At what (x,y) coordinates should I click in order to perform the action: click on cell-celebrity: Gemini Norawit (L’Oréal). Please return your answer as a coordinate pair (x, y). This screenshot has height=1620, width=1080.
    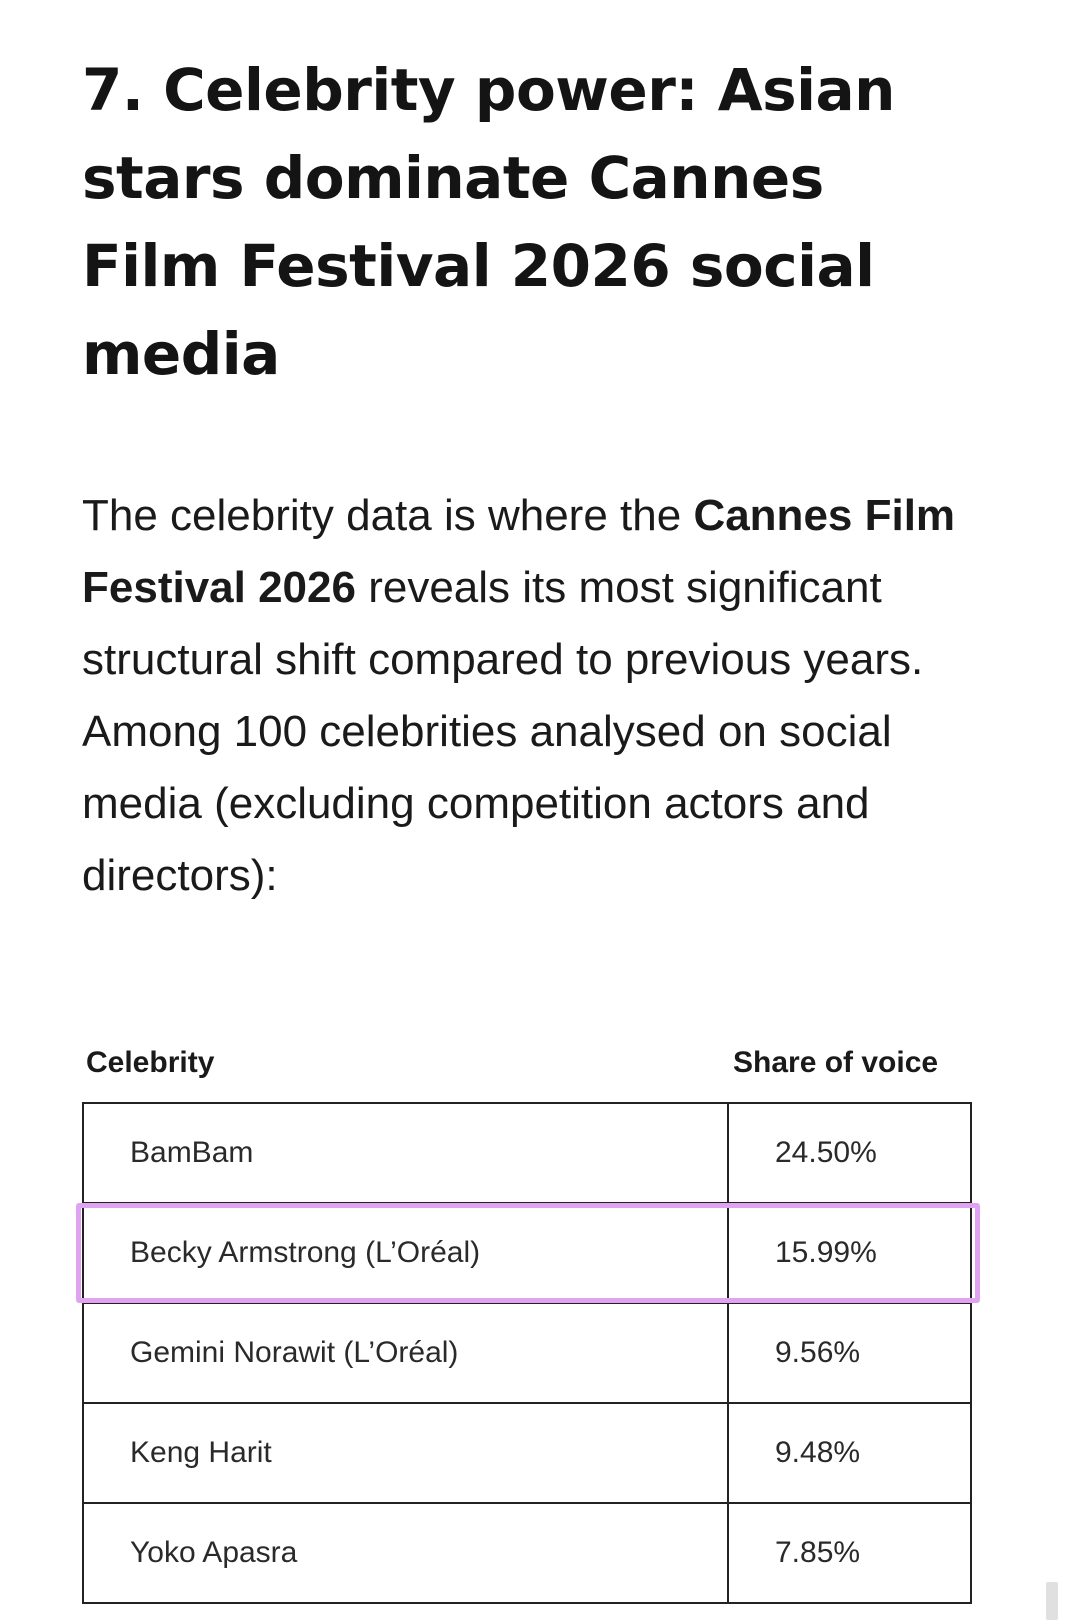
    Looking at the image, I should click on (405, 1353).